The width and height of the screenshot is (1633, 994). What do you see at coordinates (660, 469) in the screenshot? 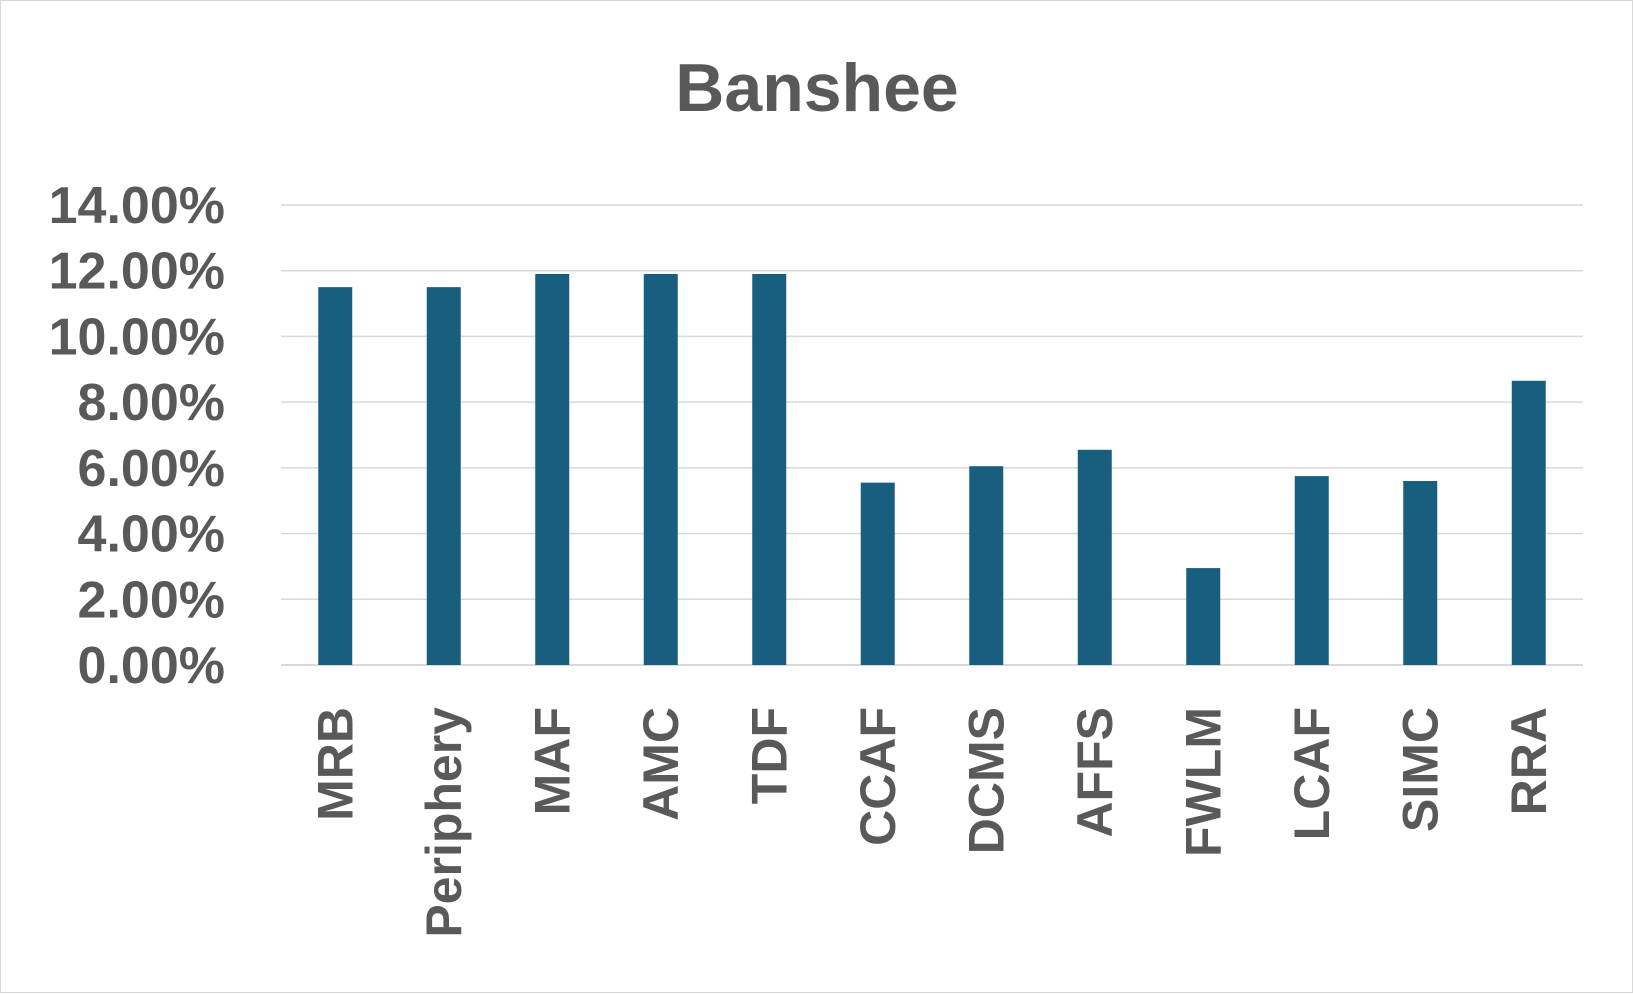
I see `bar-amc` at bounding box center [660, 469].